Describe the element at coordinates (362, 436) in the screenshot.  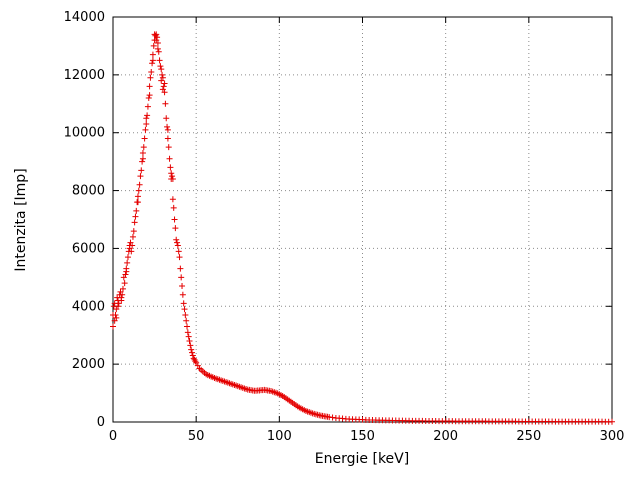
I see `x-tick-label: 150` at that location.